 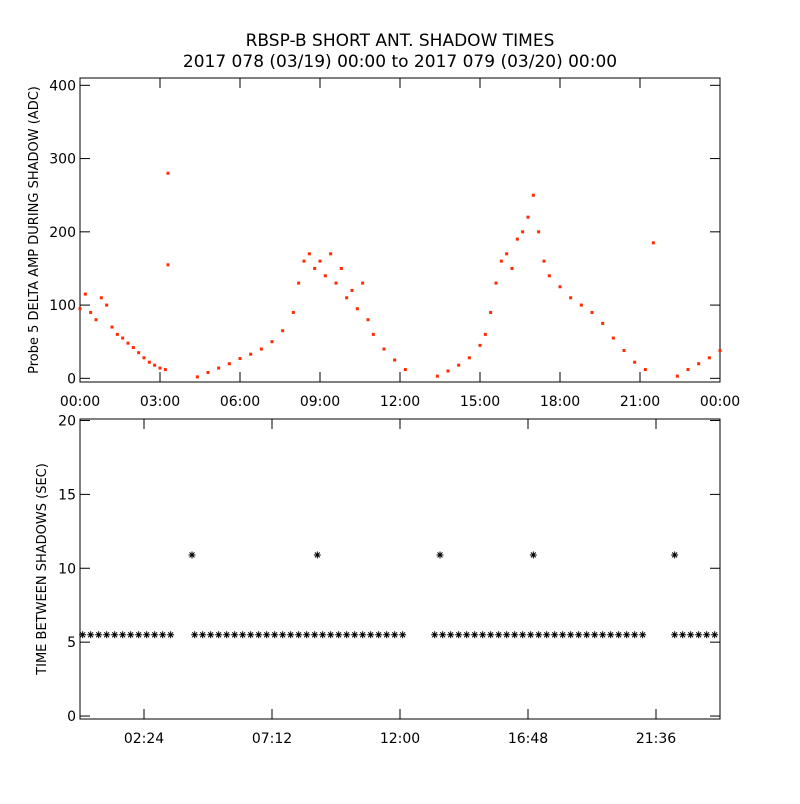 I want to click on y-tick-label: 10, so click(x=67, y=569).